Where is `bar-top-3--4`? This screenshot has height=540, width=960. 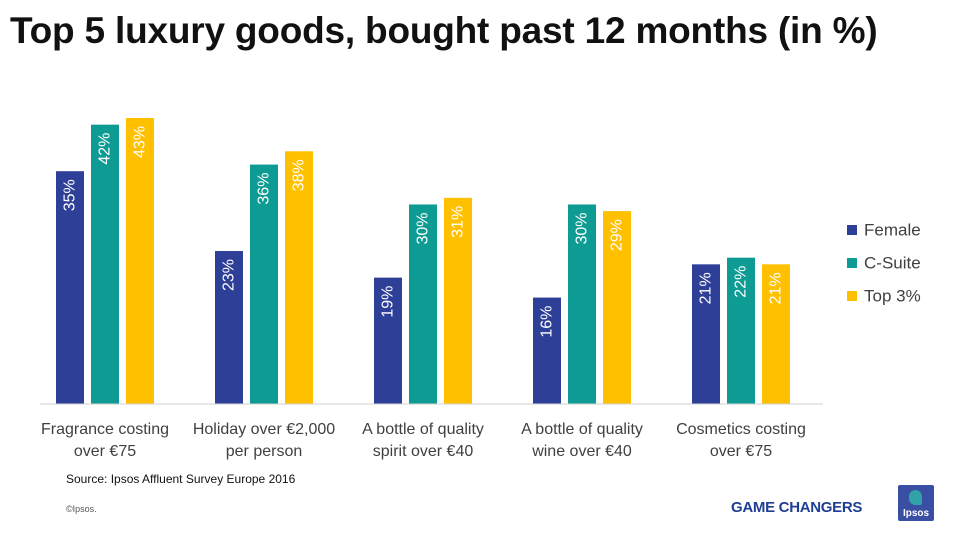
bar-top-3--4 is located at coordinates (776, 334).